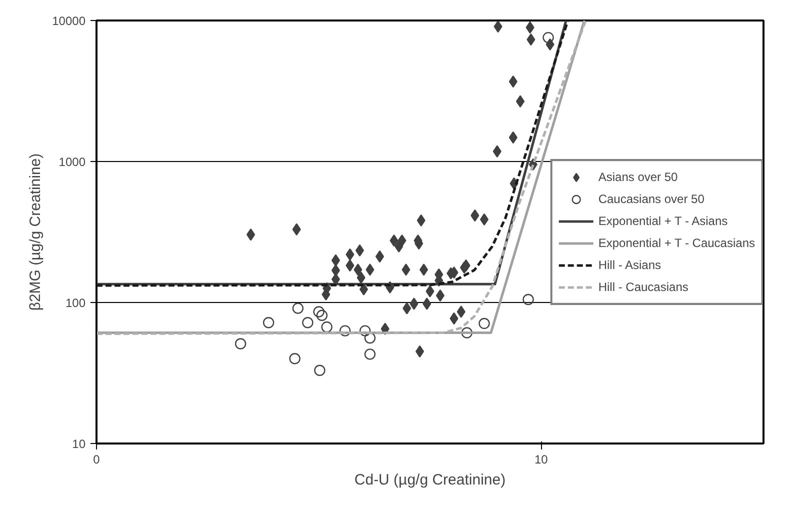 Image resolution: width=801 pixels, height=507 pixels. Describe the element at coordinates (630, 265) in the screenshot. I see `legend-label: Hill - Asians` at that location.